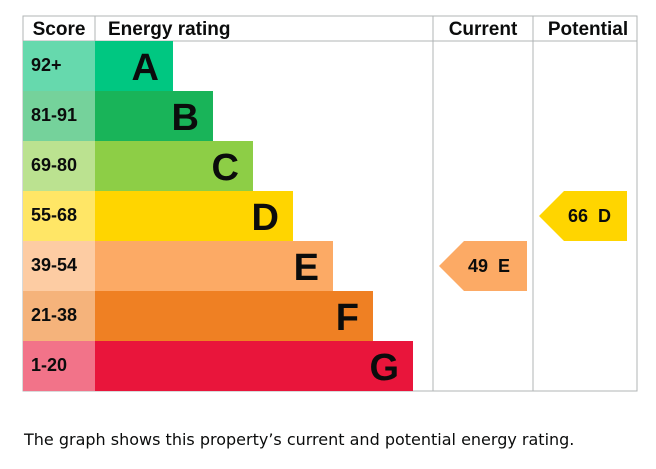  Describe the element at coordinates (169, 29) in the screenshot. I see `header-energy-rating: Energy rating` at that location.